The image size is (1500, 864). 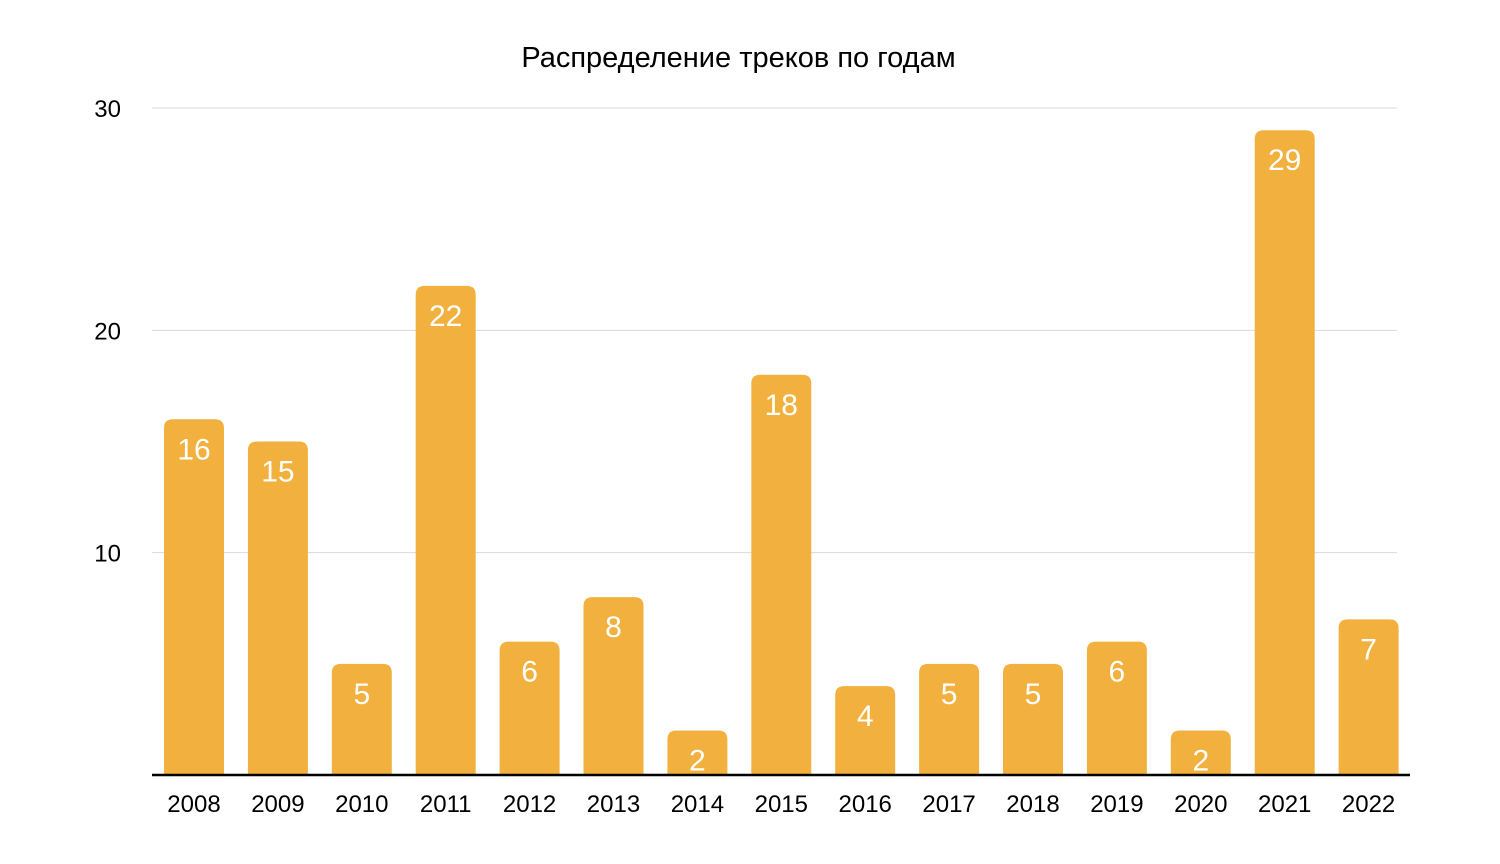 I want to click on x-tick-label: 2015, so click(x=781, y=804).